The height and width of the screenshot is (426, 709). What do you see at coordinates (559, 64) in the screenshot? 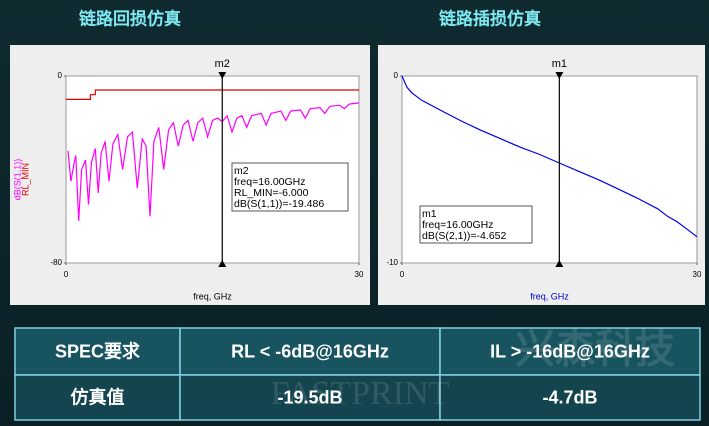
I see `marker-label: m1` at bounding box center [559, 64].